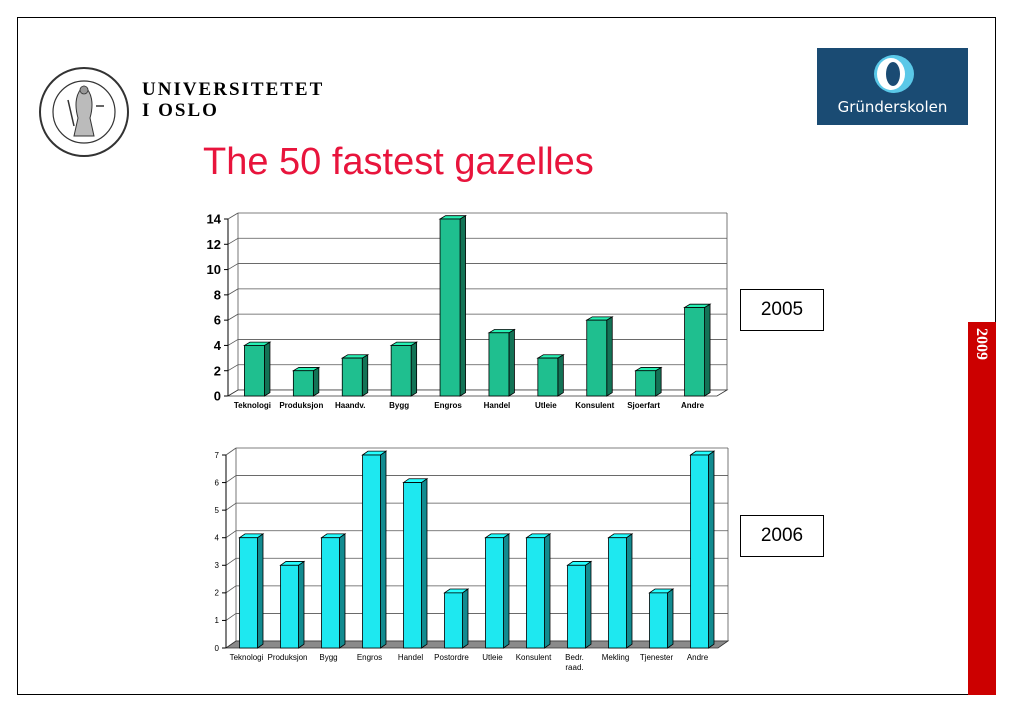 Image resolution: width=1024 pixels, height=720 pixels. Describe the element at coordinates (782, 536) in the screenshot. I see `year-label-2006: 2006` at that location.